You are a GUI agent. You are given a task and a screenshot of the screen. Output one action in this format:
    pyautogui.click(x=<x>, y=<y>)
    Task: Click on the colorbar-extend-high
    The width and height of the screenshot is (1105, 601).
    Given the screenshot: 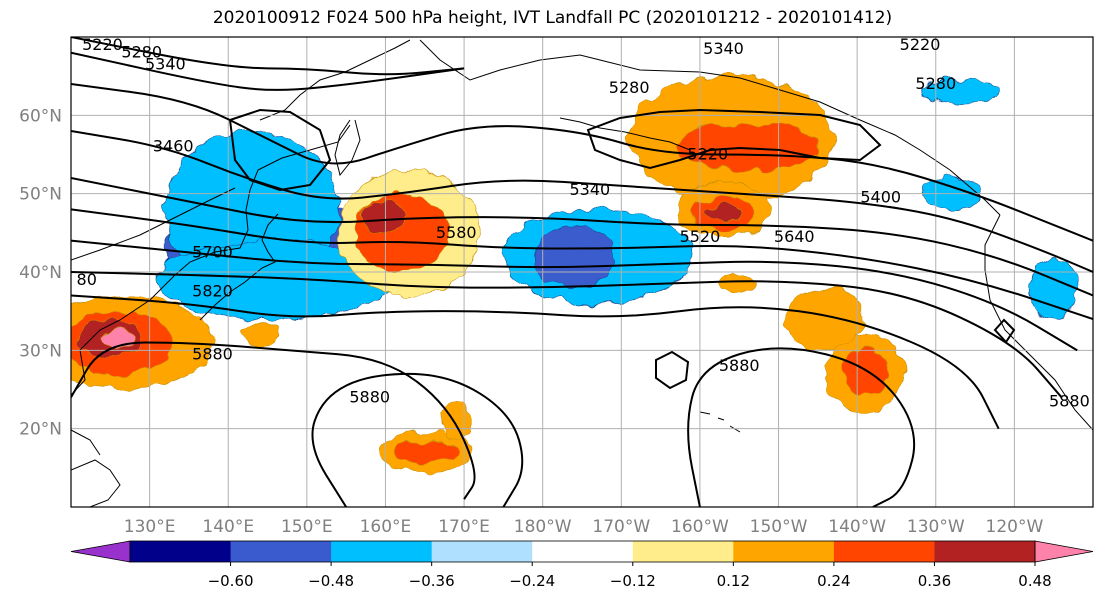 What is the action you would take?
    pyautogui.click(x=1064, y=551)
    